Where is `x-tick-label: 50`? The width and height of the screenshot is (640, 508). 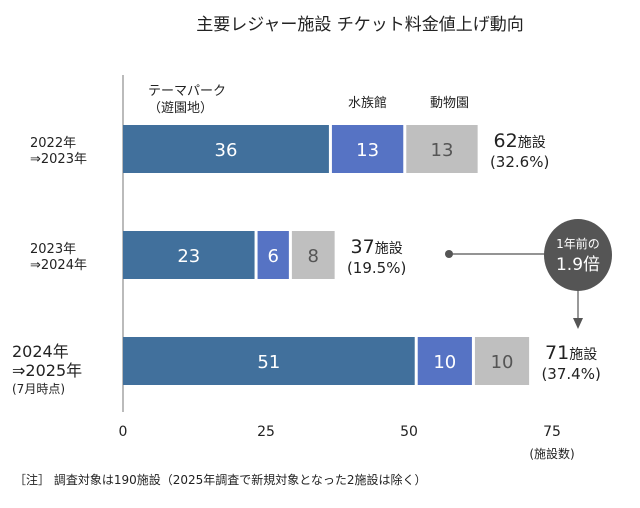
x-tick-label: 50 is located at coordinates (409, 432).